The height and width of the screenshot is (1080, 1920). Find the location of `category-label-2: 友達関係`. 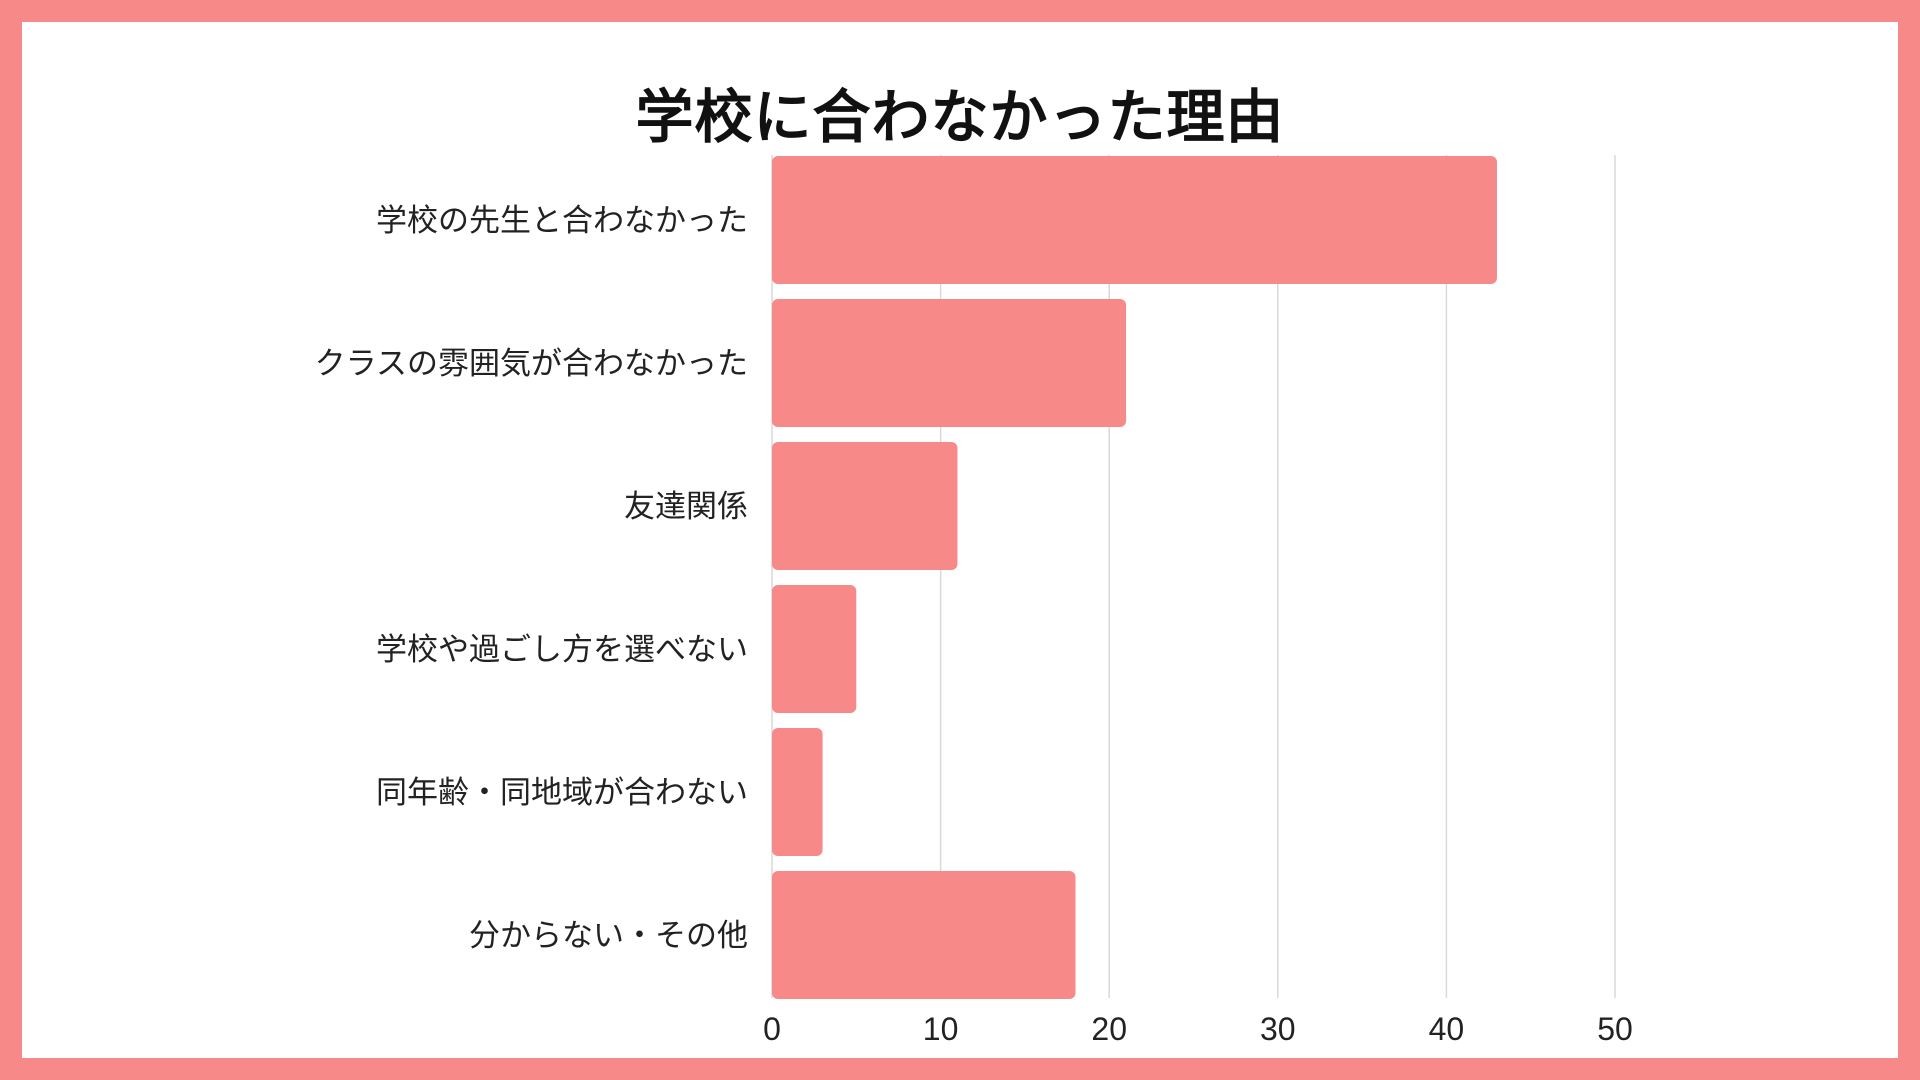

category-label-2: 友達関係 is located at coordinates (686, 507).